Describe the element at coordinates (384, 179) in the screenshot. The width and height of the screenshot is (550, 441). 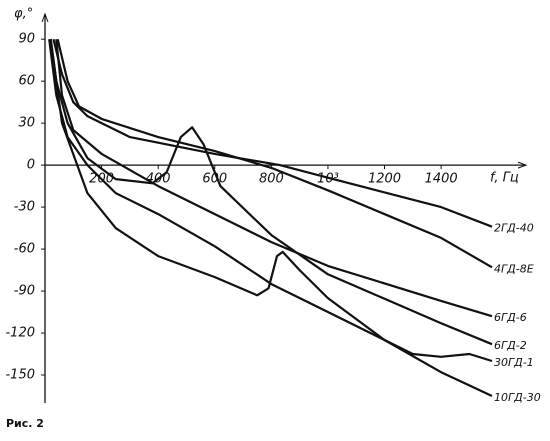
I see `x-tick-label: 1200` at that location.